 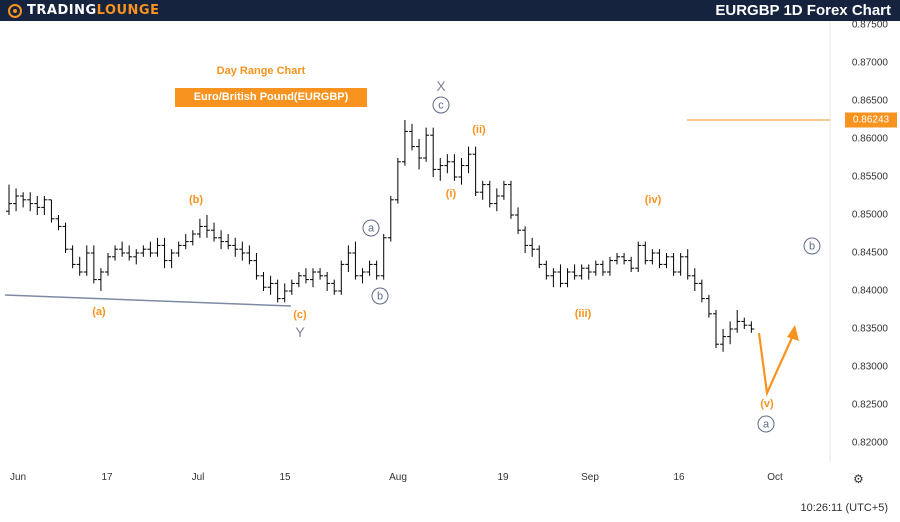 What do you see at coordinates (62, 10) in the screenshot?
I see `logo-text-trading: Trading` at bounding box center [62, 10].